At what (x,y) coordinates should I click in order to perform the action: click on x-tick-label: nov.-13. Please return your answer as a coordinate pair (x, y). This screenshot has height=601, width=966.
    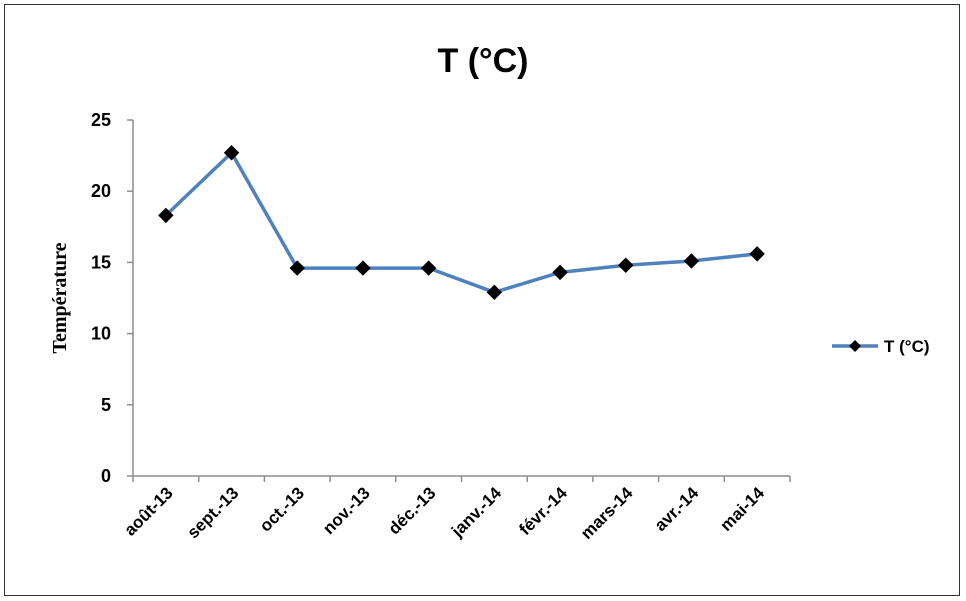
    Looking at the image, I should click on (346, 510).